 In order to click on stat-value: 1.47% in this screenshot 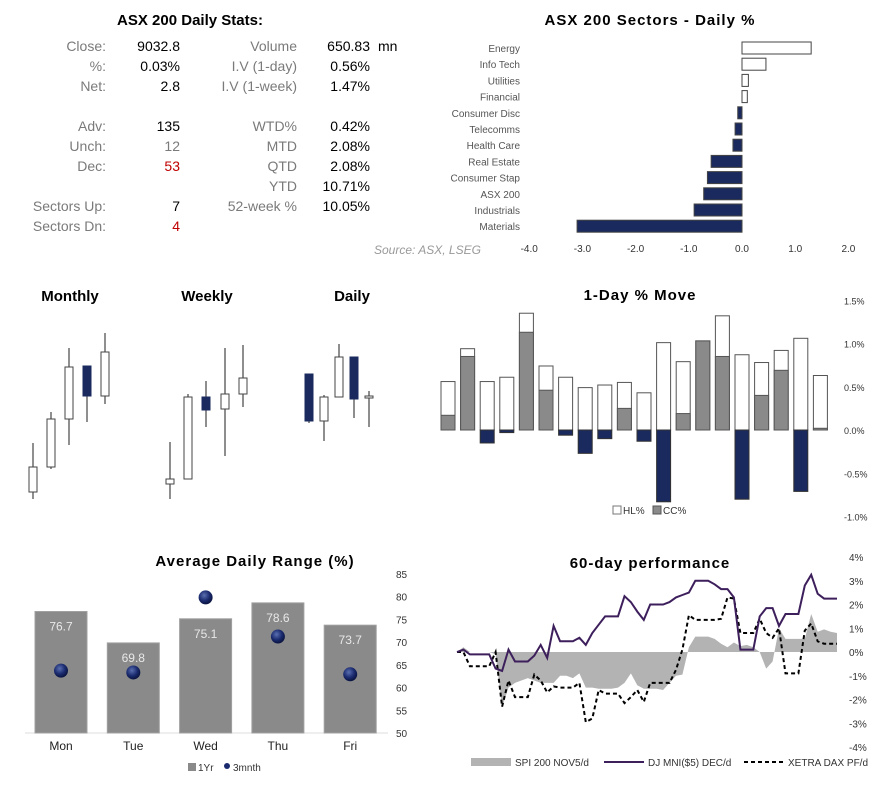, I will do `click(350, 86)`.